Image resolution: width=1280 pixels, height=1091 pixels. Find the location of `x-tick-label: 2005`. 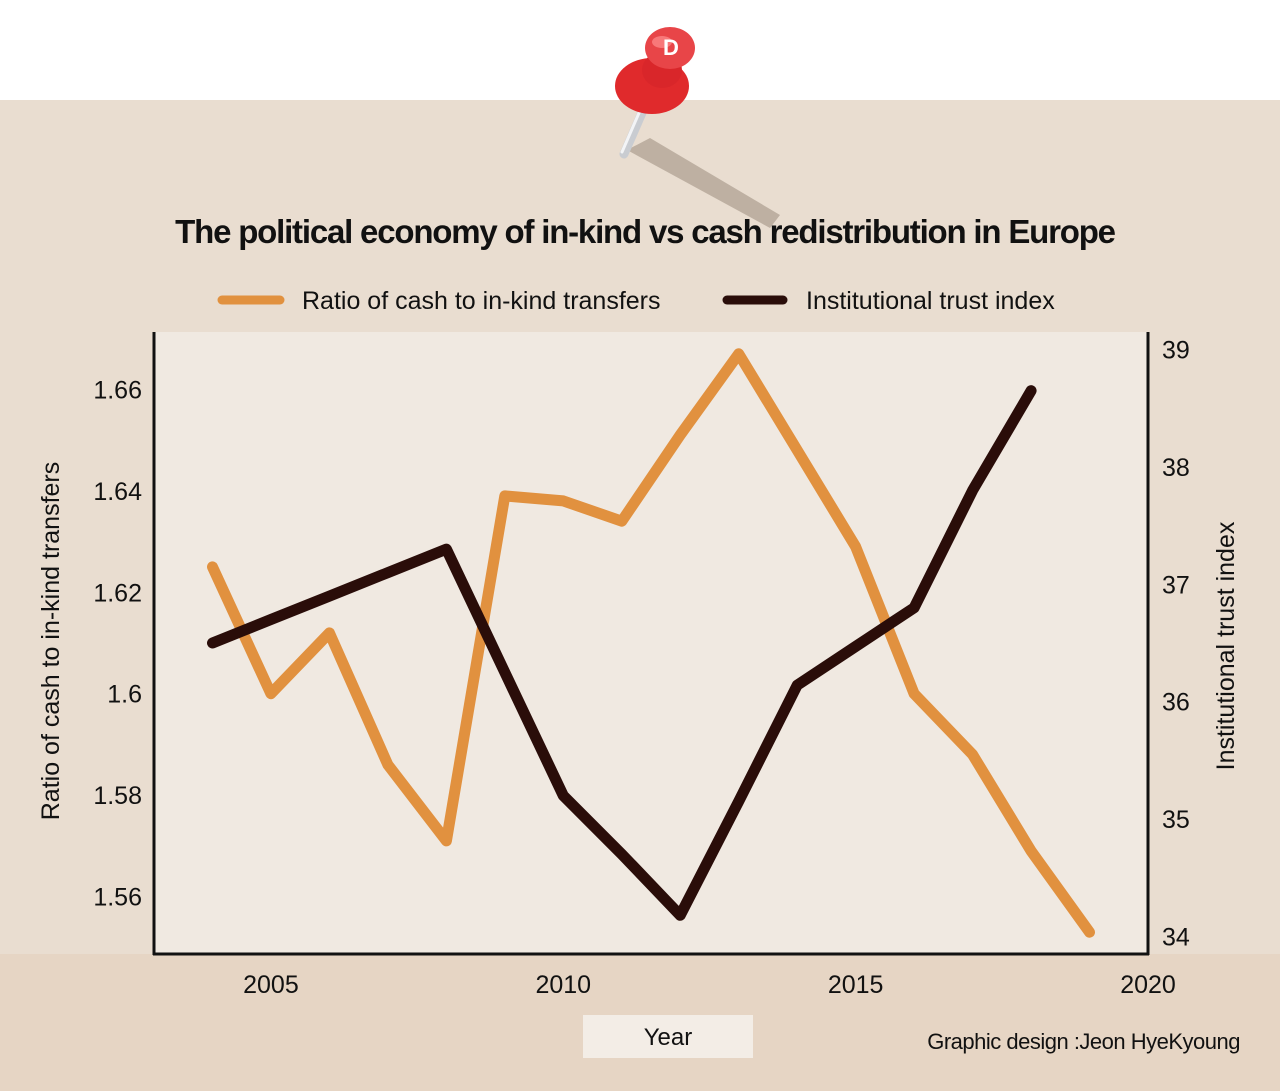

x-tick-label: 2005 is located at coordinates (271, 985).